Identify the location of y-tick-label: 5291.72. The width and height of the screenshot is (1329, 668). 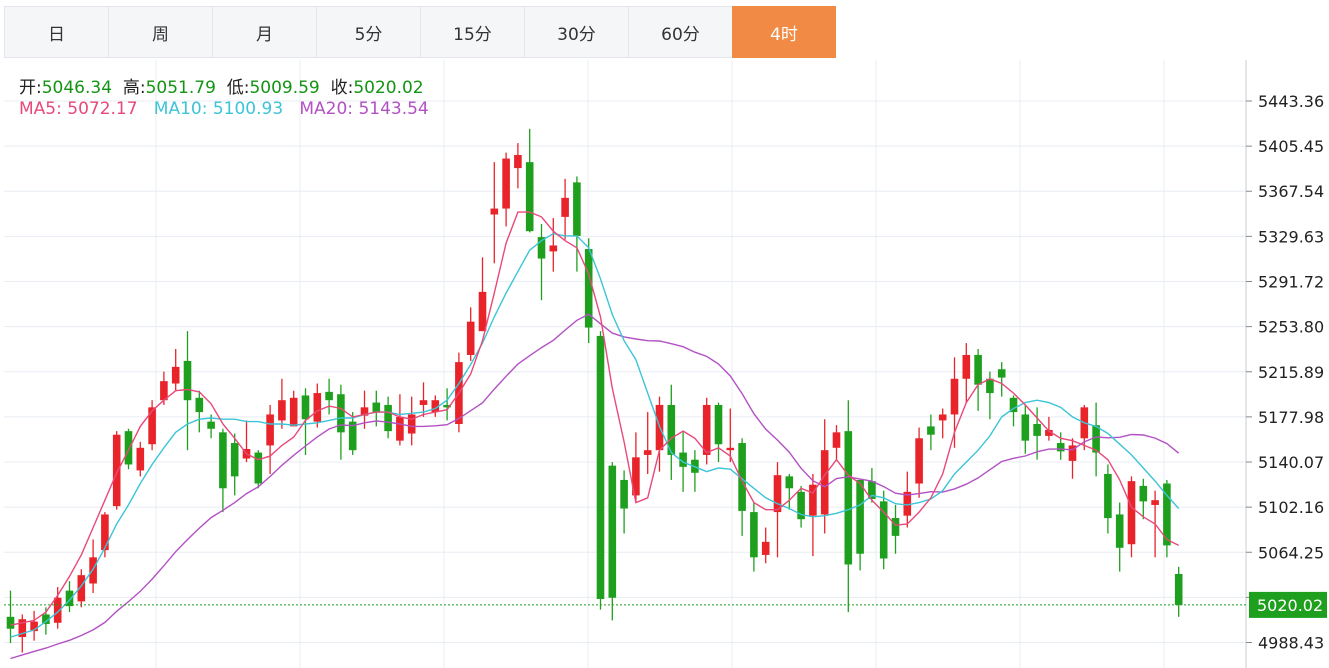
(1291, 281).